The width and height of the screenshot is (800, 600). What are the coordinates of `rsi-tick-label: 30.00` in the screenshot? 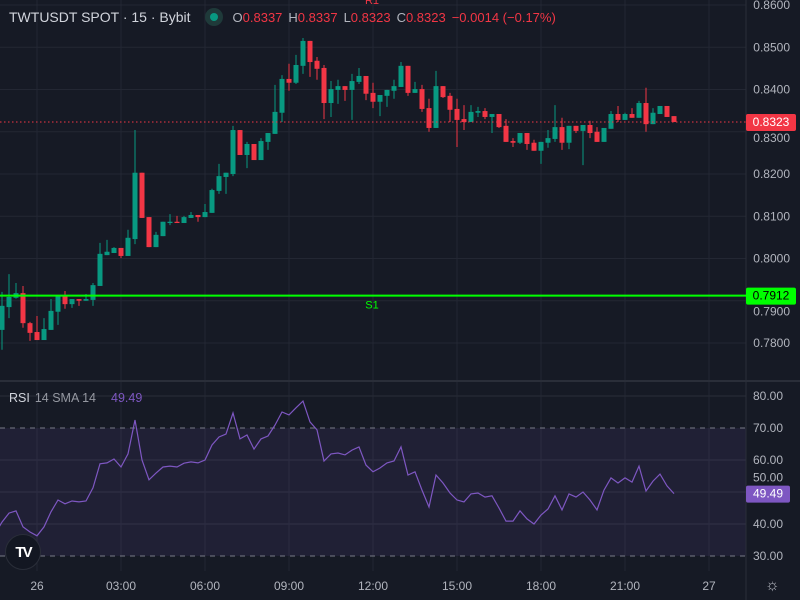 It's located at (768, 556).